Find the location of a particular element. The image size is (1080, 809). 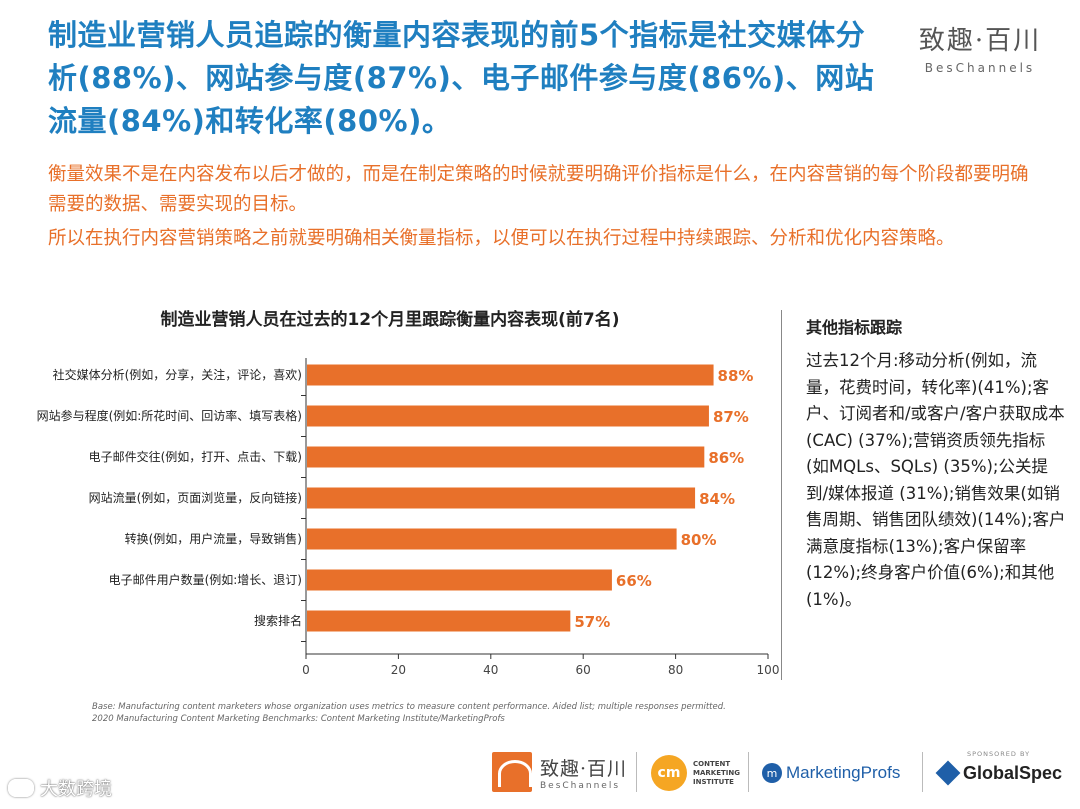

category-label: 电子邮件用户数量(例如:增长、退订) is located at coordinates (205, 579).